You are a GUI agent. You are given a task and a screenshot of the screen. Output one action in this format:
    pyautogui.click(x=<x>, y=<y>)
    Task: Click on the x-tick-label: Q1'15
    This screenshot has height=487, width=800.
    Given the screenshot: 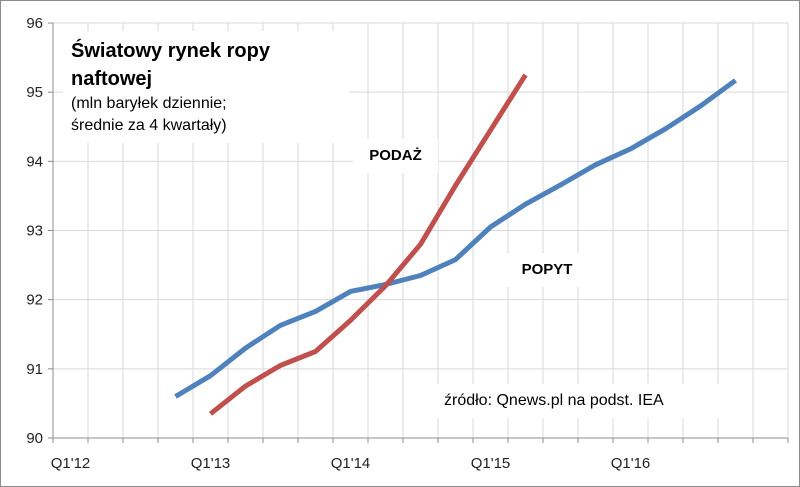 What is the action you would take?
    pyautogui.click(x=491, y=463)
    